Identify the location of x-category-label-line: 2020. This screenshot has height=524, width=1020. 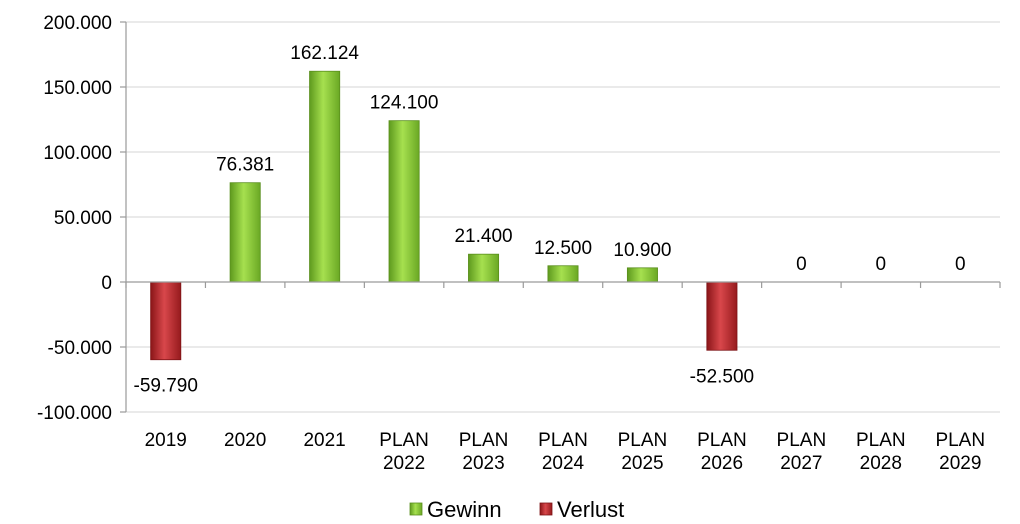
(245, 440).